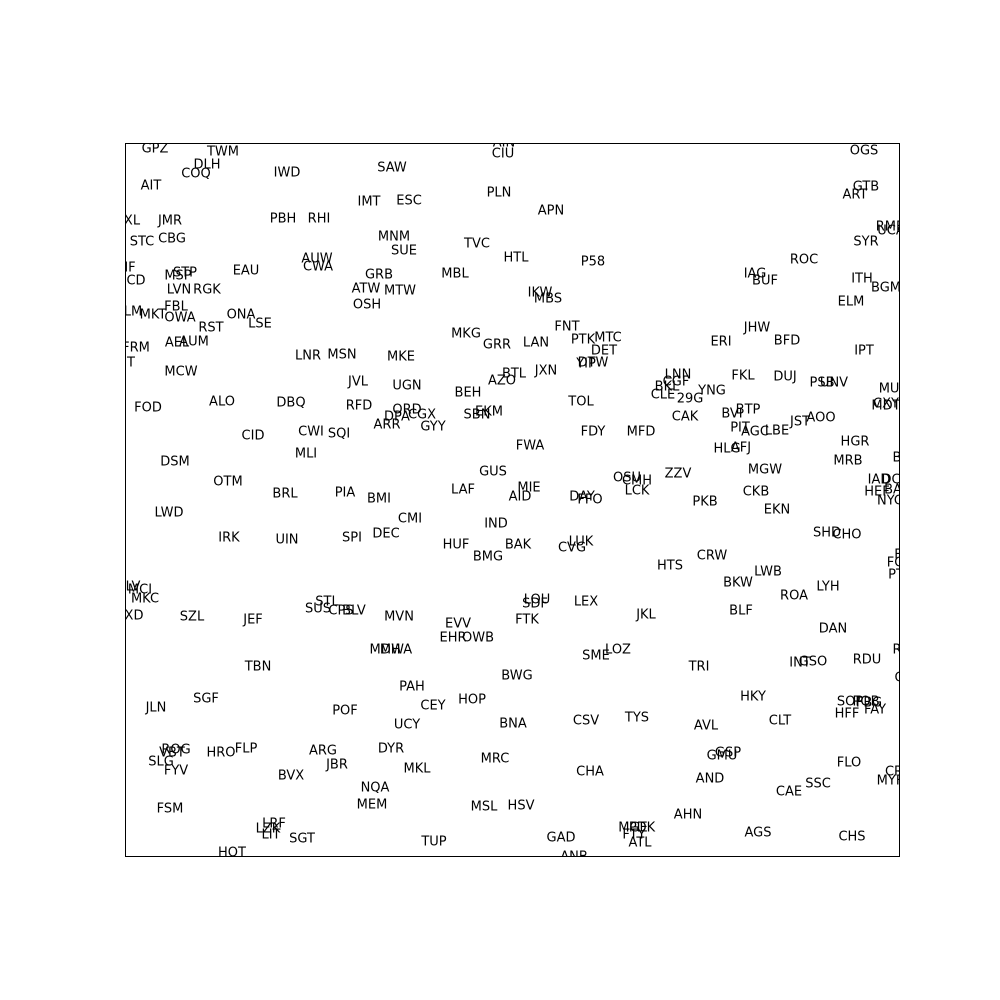  What do you see at coordinates (232, 851) in the screenshot?
I see `airport-label-hot: HOT` at bounding box center [232, 851].